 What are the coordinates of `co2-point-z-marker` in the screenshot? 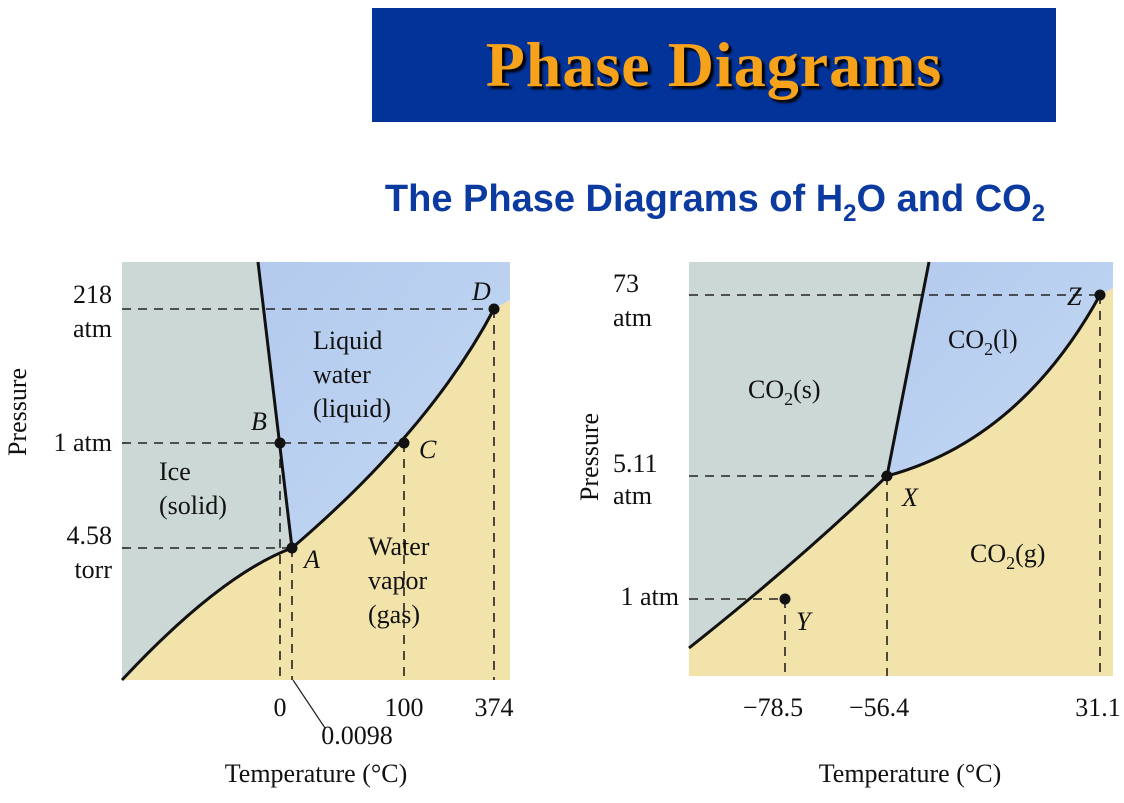 It's located at (1100, 295).